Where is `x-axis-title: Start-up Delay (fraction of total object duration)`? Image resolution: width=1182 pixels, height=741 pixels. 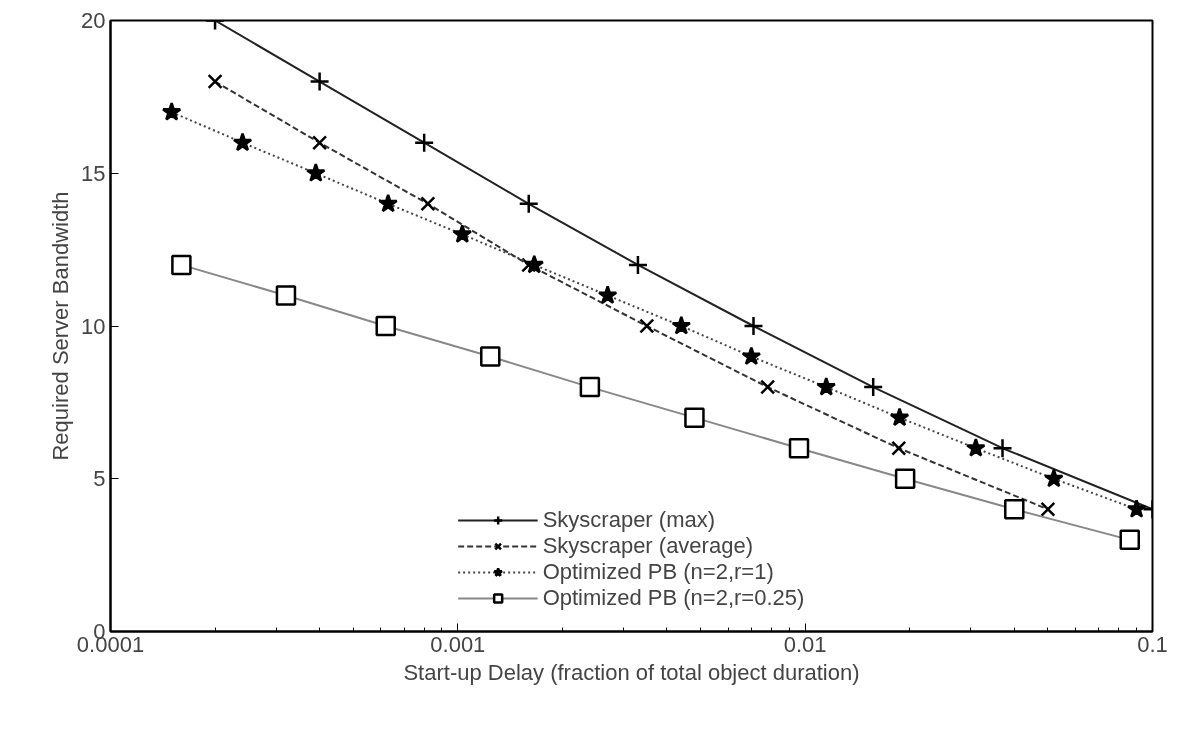
x-axis-title: Start-up Delay (fraction of total object duration) is located at coordinates (631, 672).